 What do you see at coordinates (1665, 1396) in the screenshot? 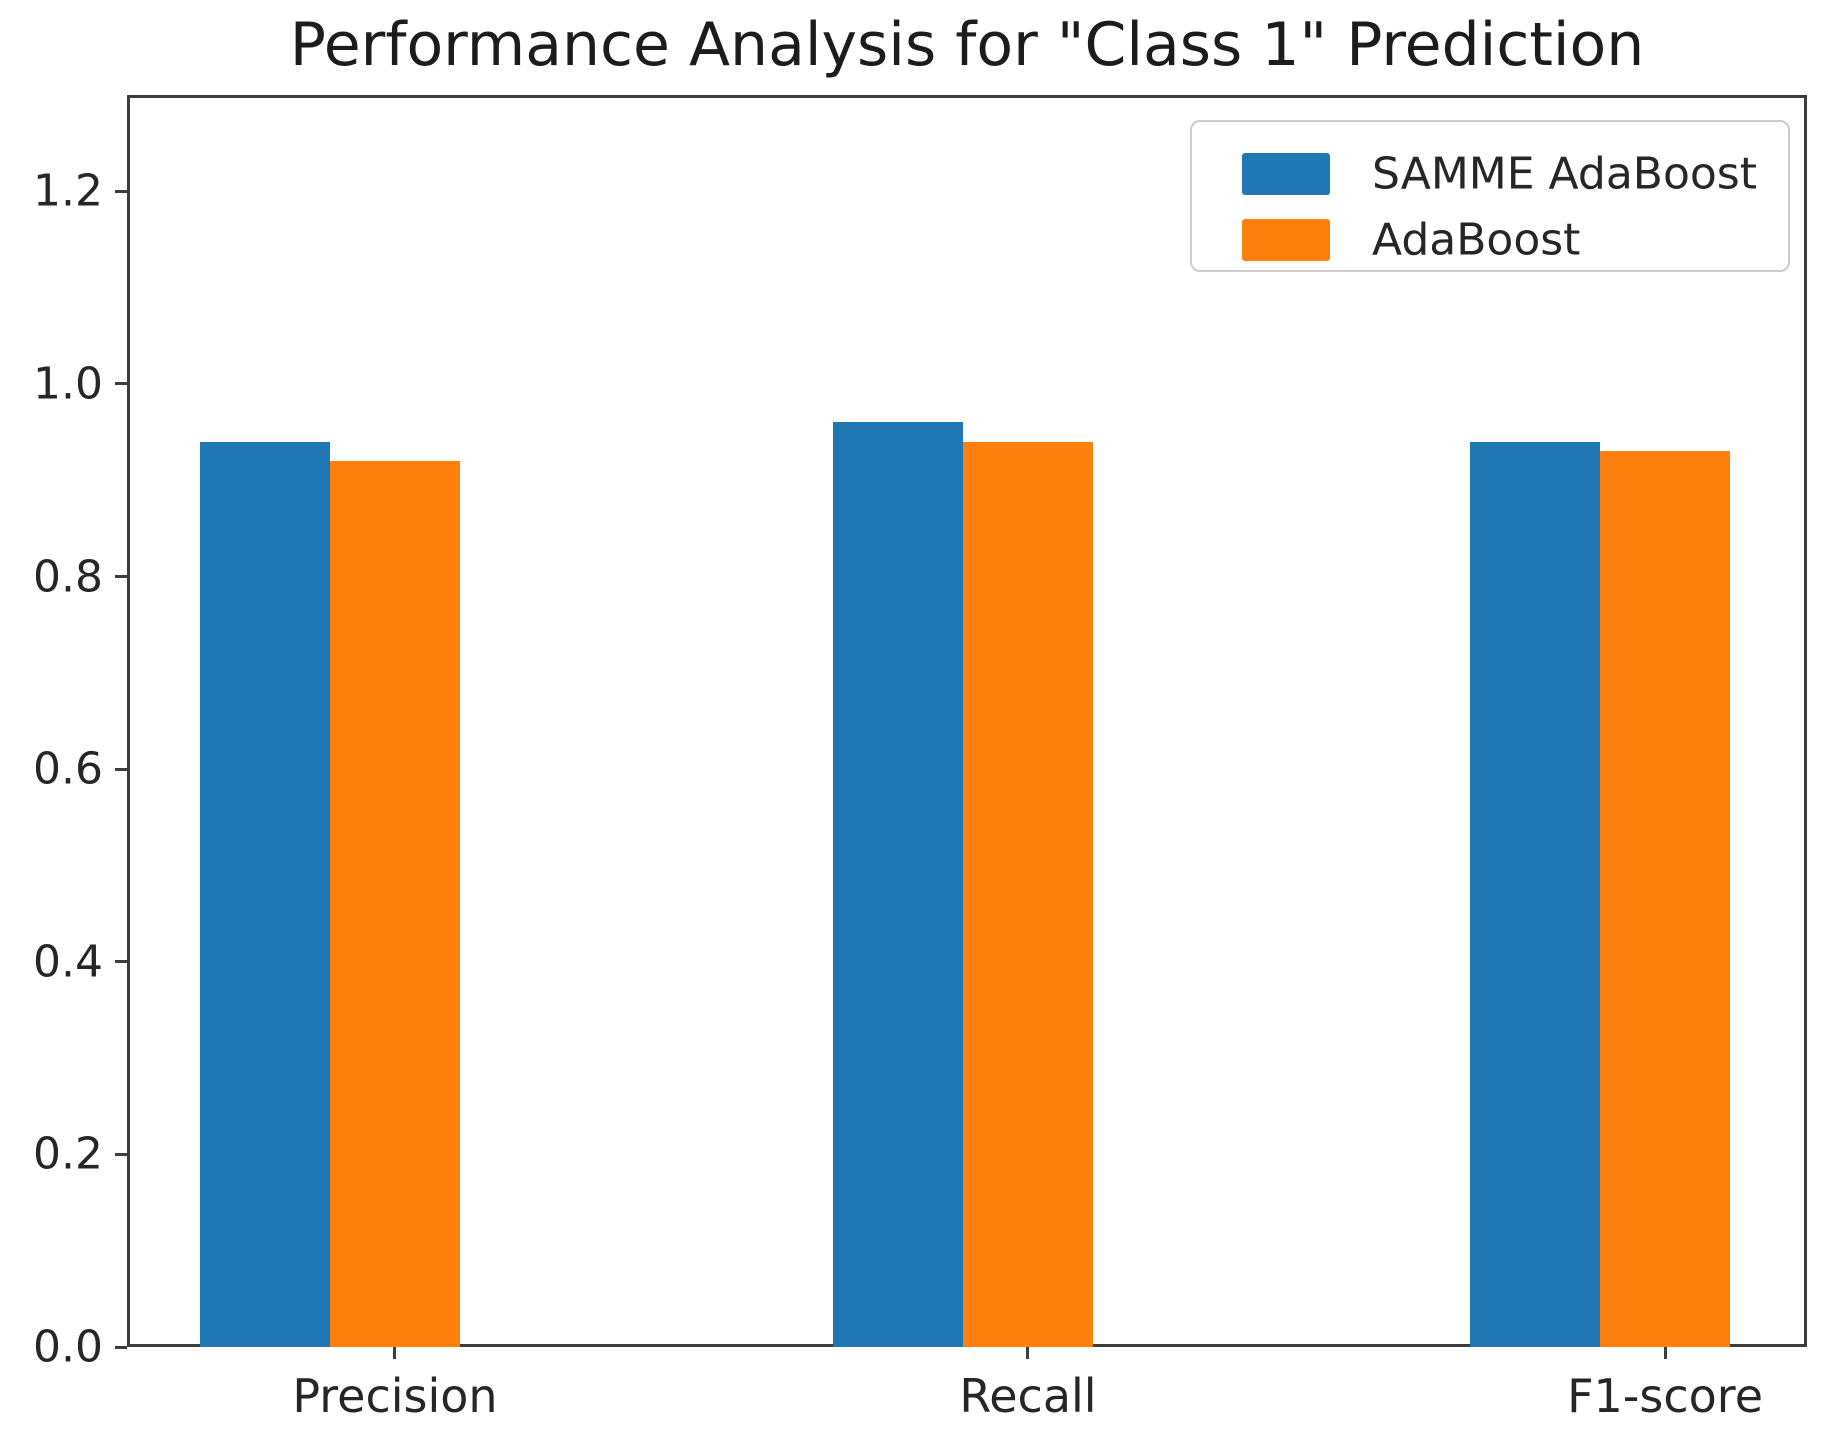
I see `x-axis-tick-label: F1-score` at bounding box center [1665, 1396].